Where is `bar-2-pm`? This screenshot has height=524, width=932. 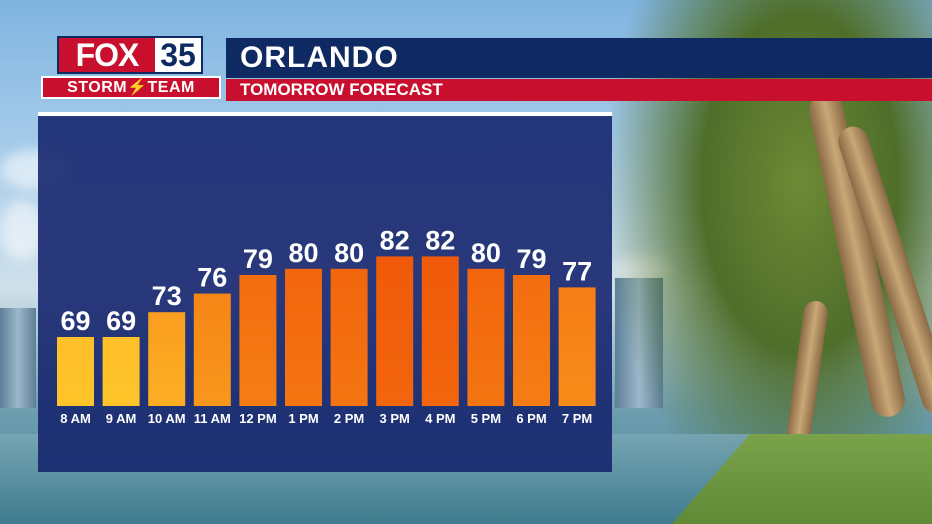 bar-2-pm is located at coordinates (349, 337).